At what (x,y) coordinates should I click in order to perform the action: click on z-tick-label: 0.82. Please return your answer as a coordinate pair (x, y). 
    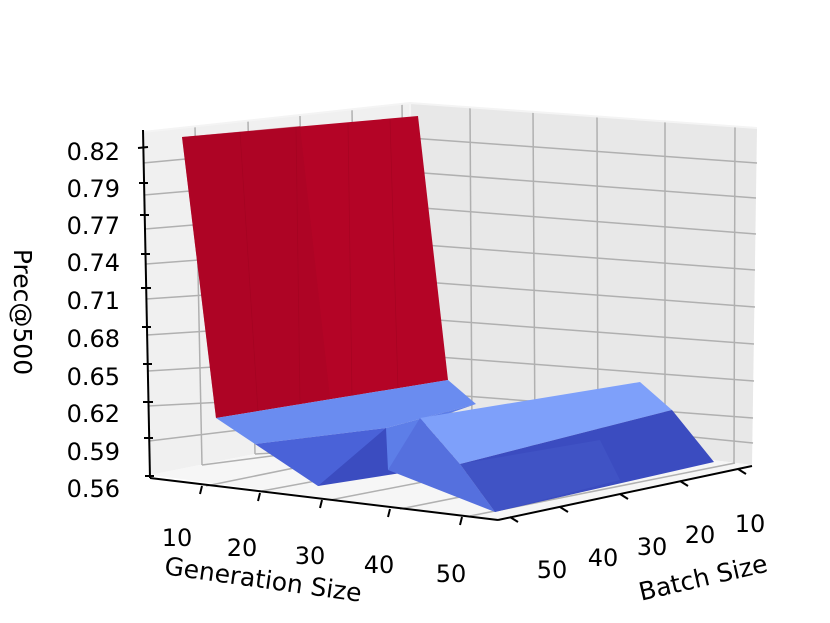
    Looking at the image, I should click on (93, 152).